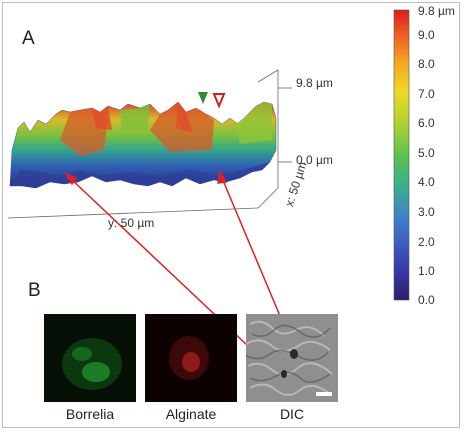  I want to click on alginate-image, so click(191, 358).